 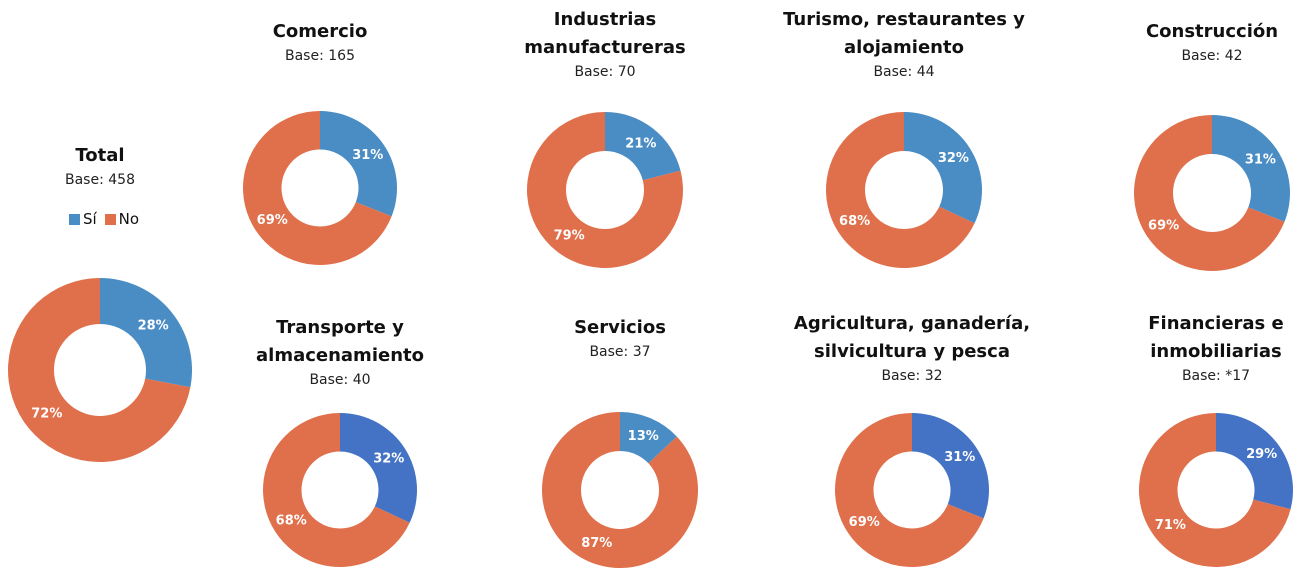 I want to click on chart-header: Construcción Base: 42, so click(x=1204, y=42).